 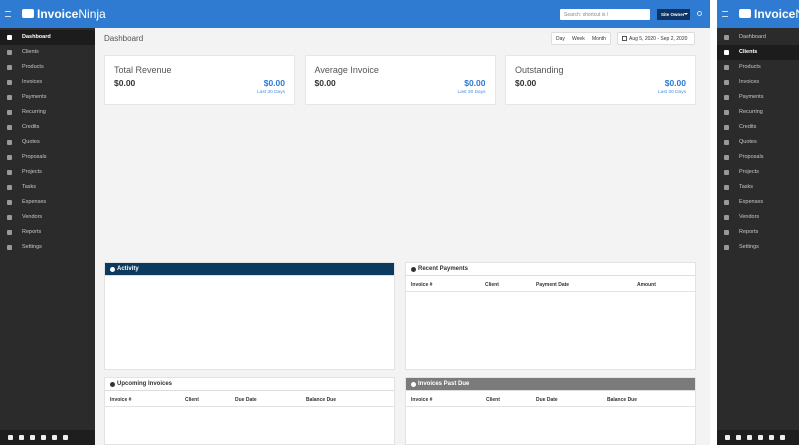 What do you see at coordinates (128, 269) in the screenshot?
I see `panel-title: Activity` at bounding box center [128, 269].